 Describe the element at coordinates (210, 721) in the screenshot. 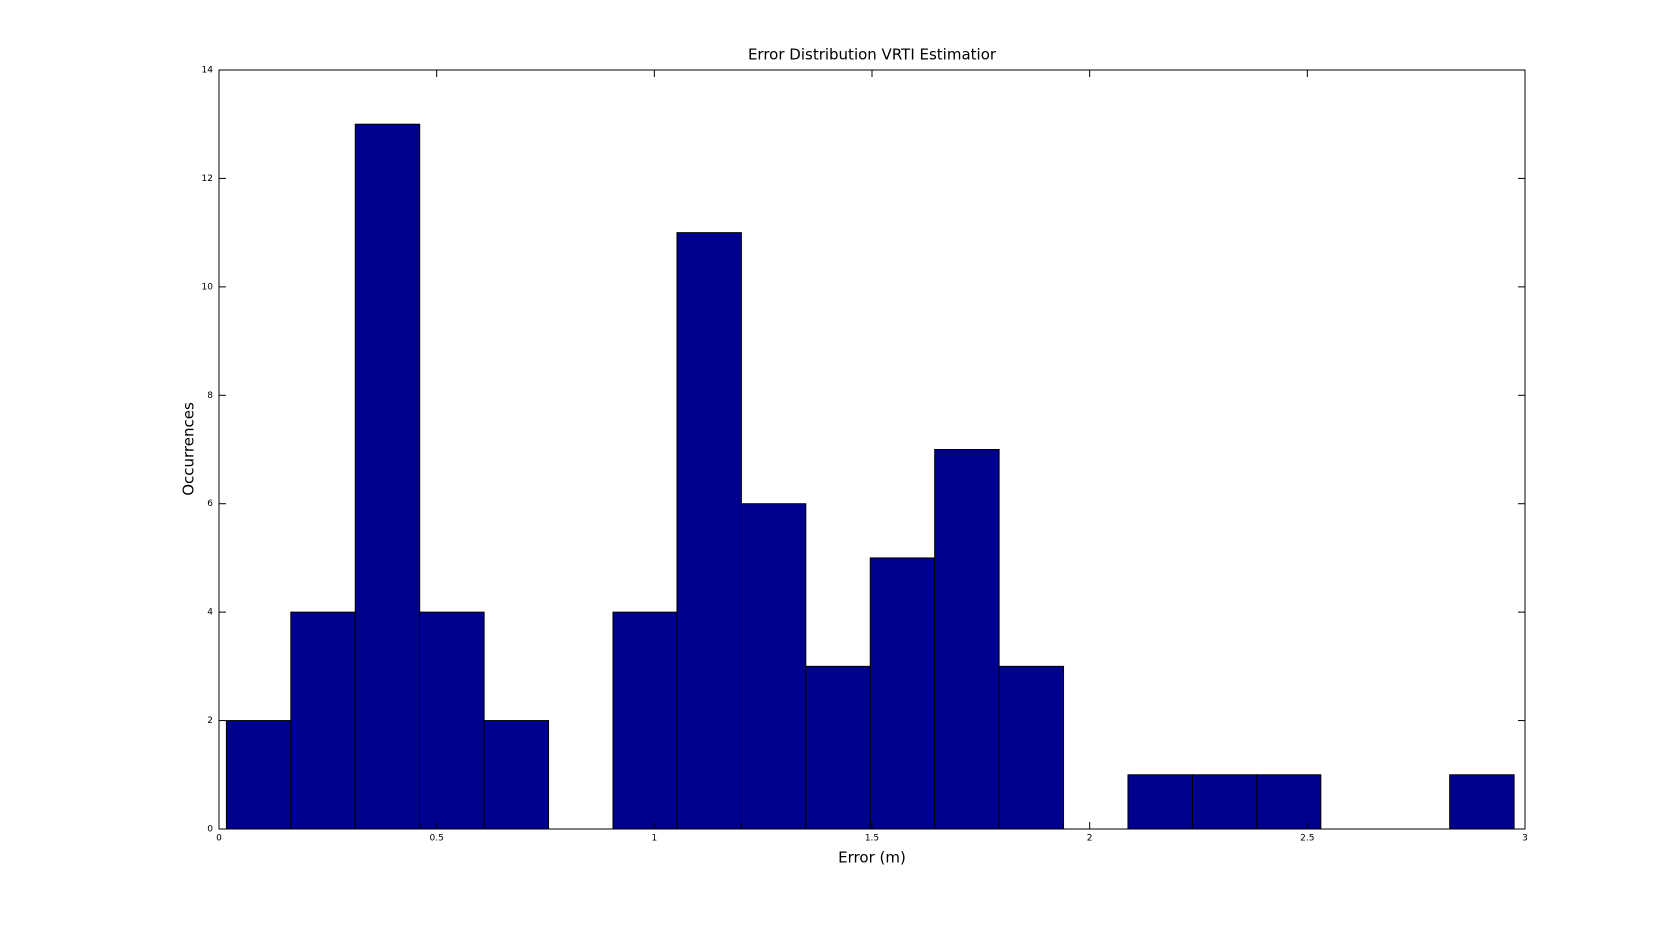

I see `y-tick-label: 2` at that location.